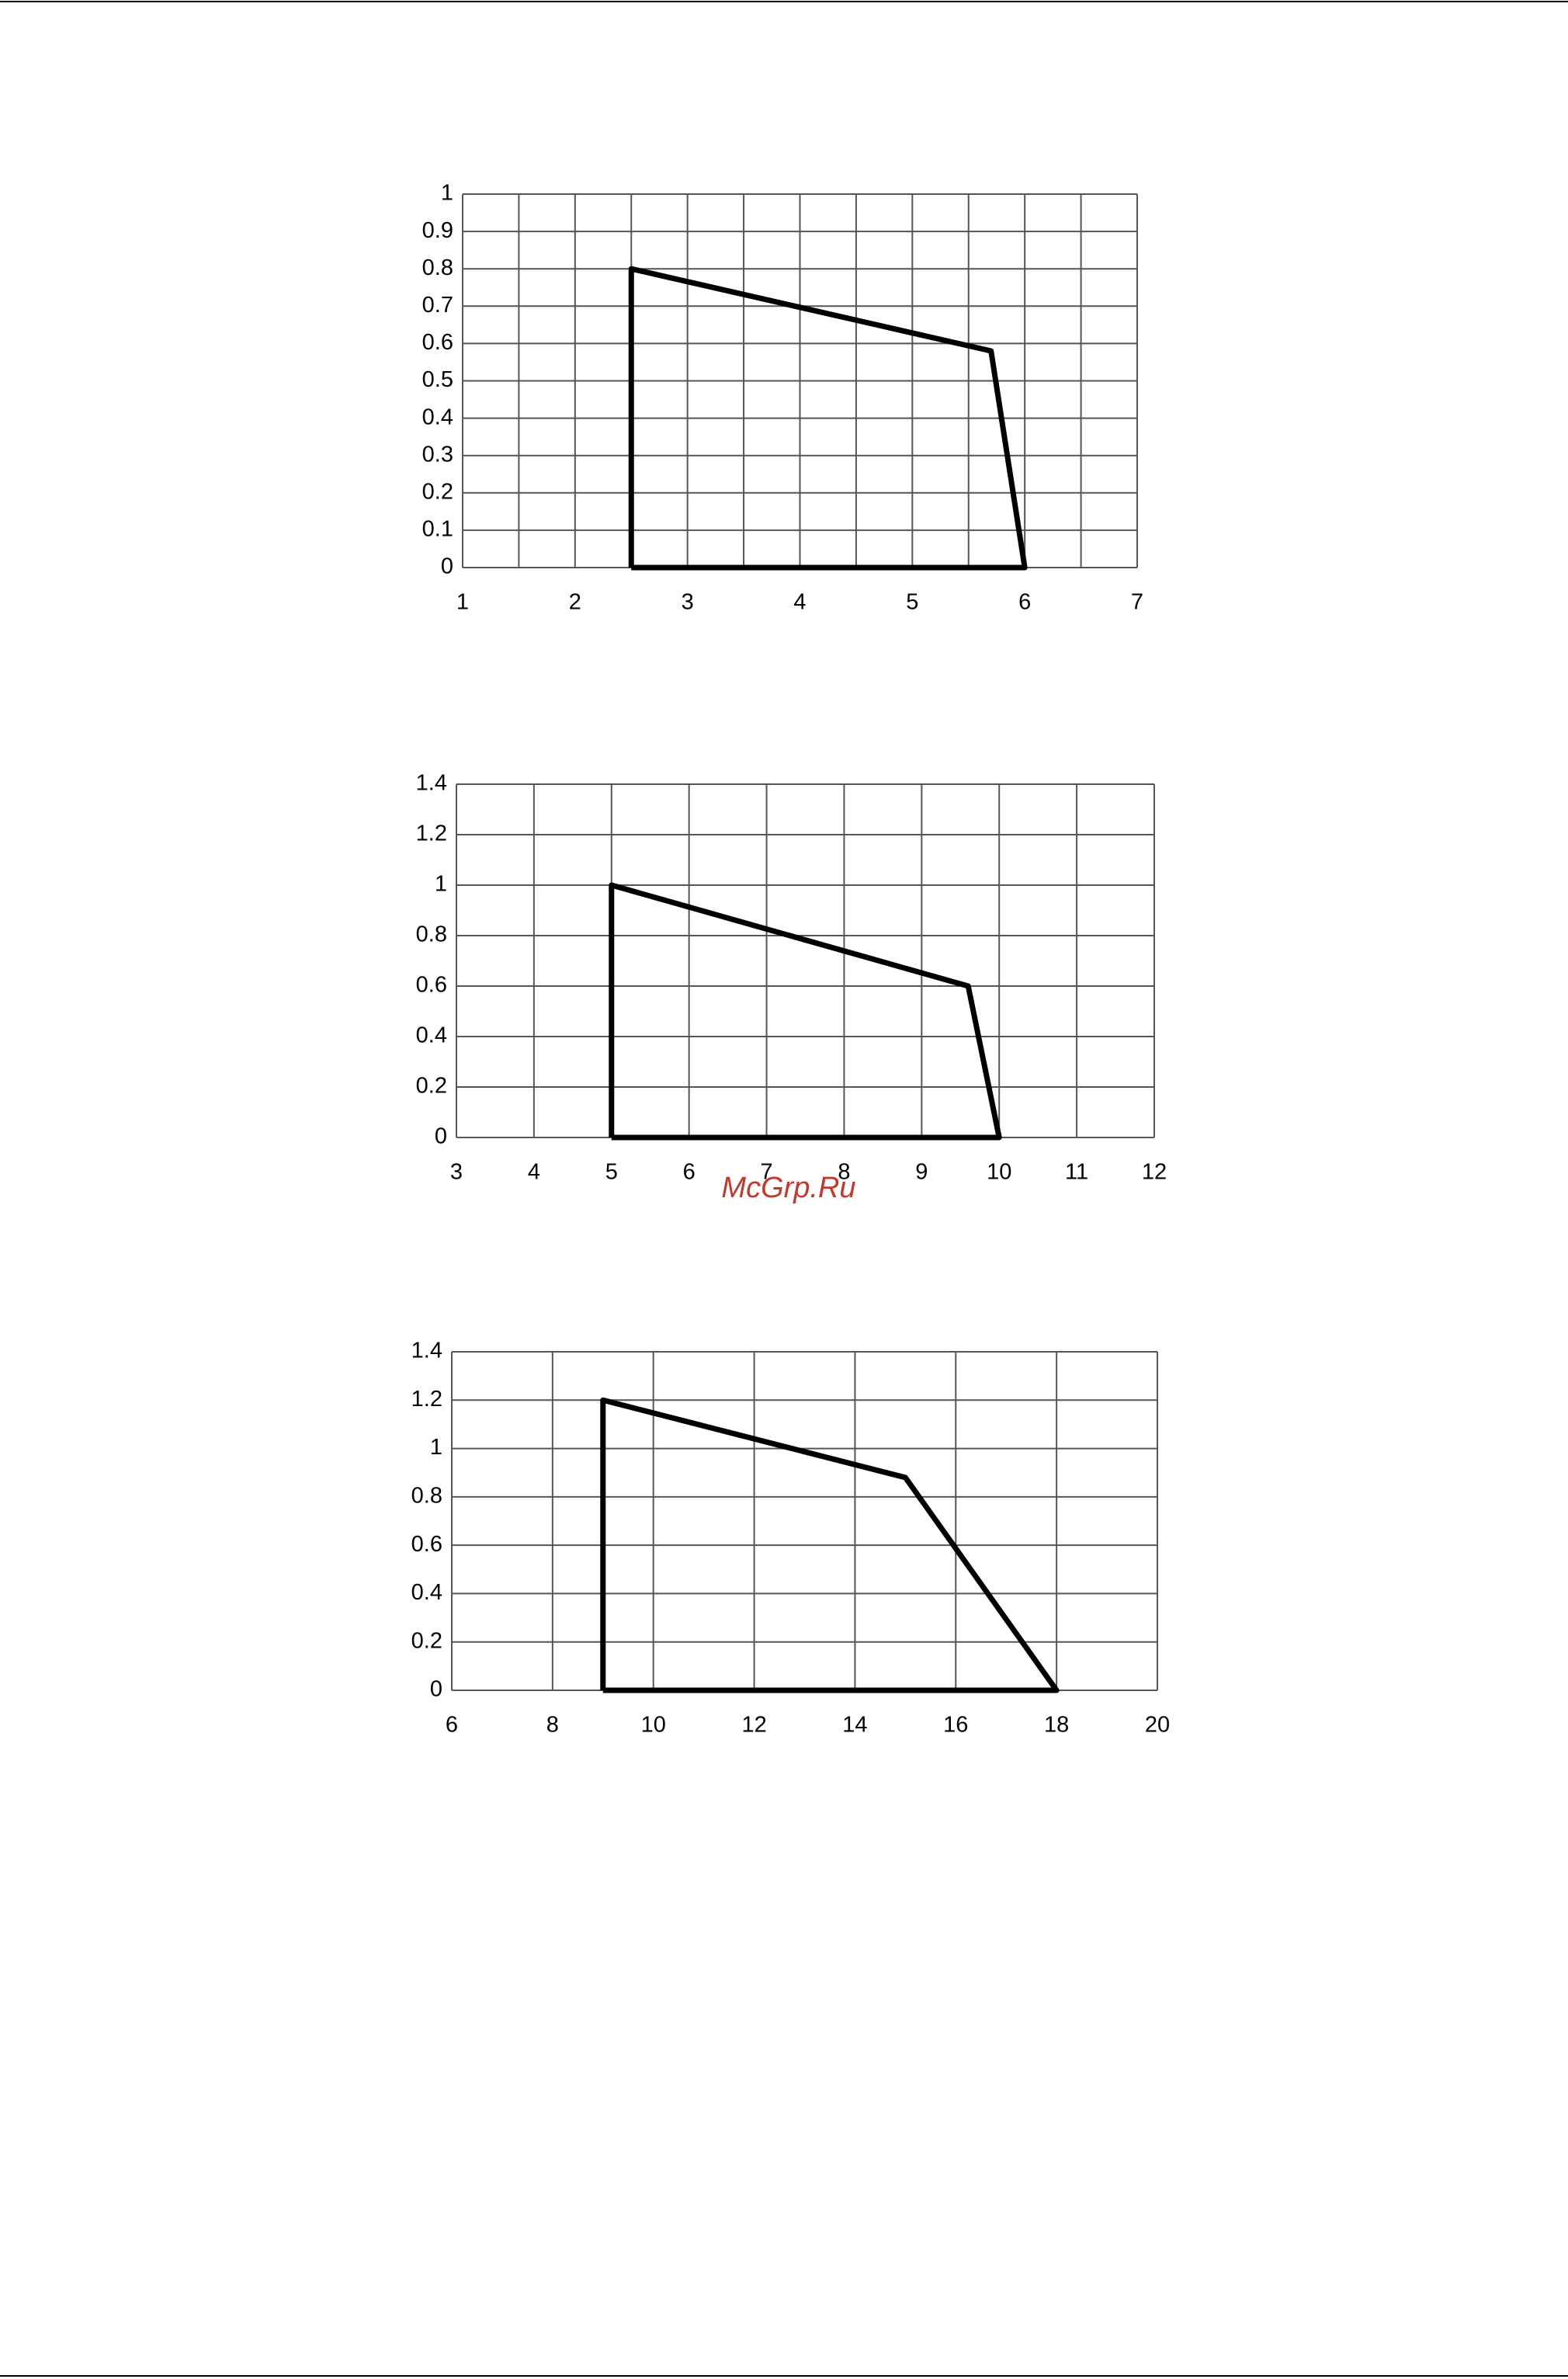  Describe the element at coordinates (921, 1172) in the screenshot. I see `x-tick-label: 9` at that location.